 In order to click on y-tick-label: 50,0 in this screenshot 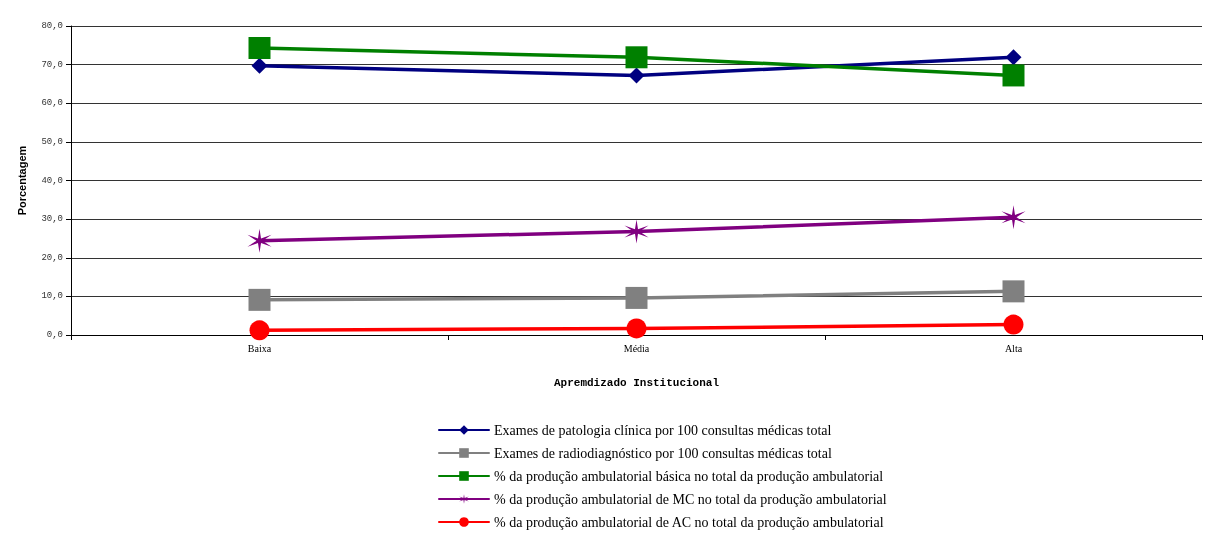, I will do `click(52, 141)`.